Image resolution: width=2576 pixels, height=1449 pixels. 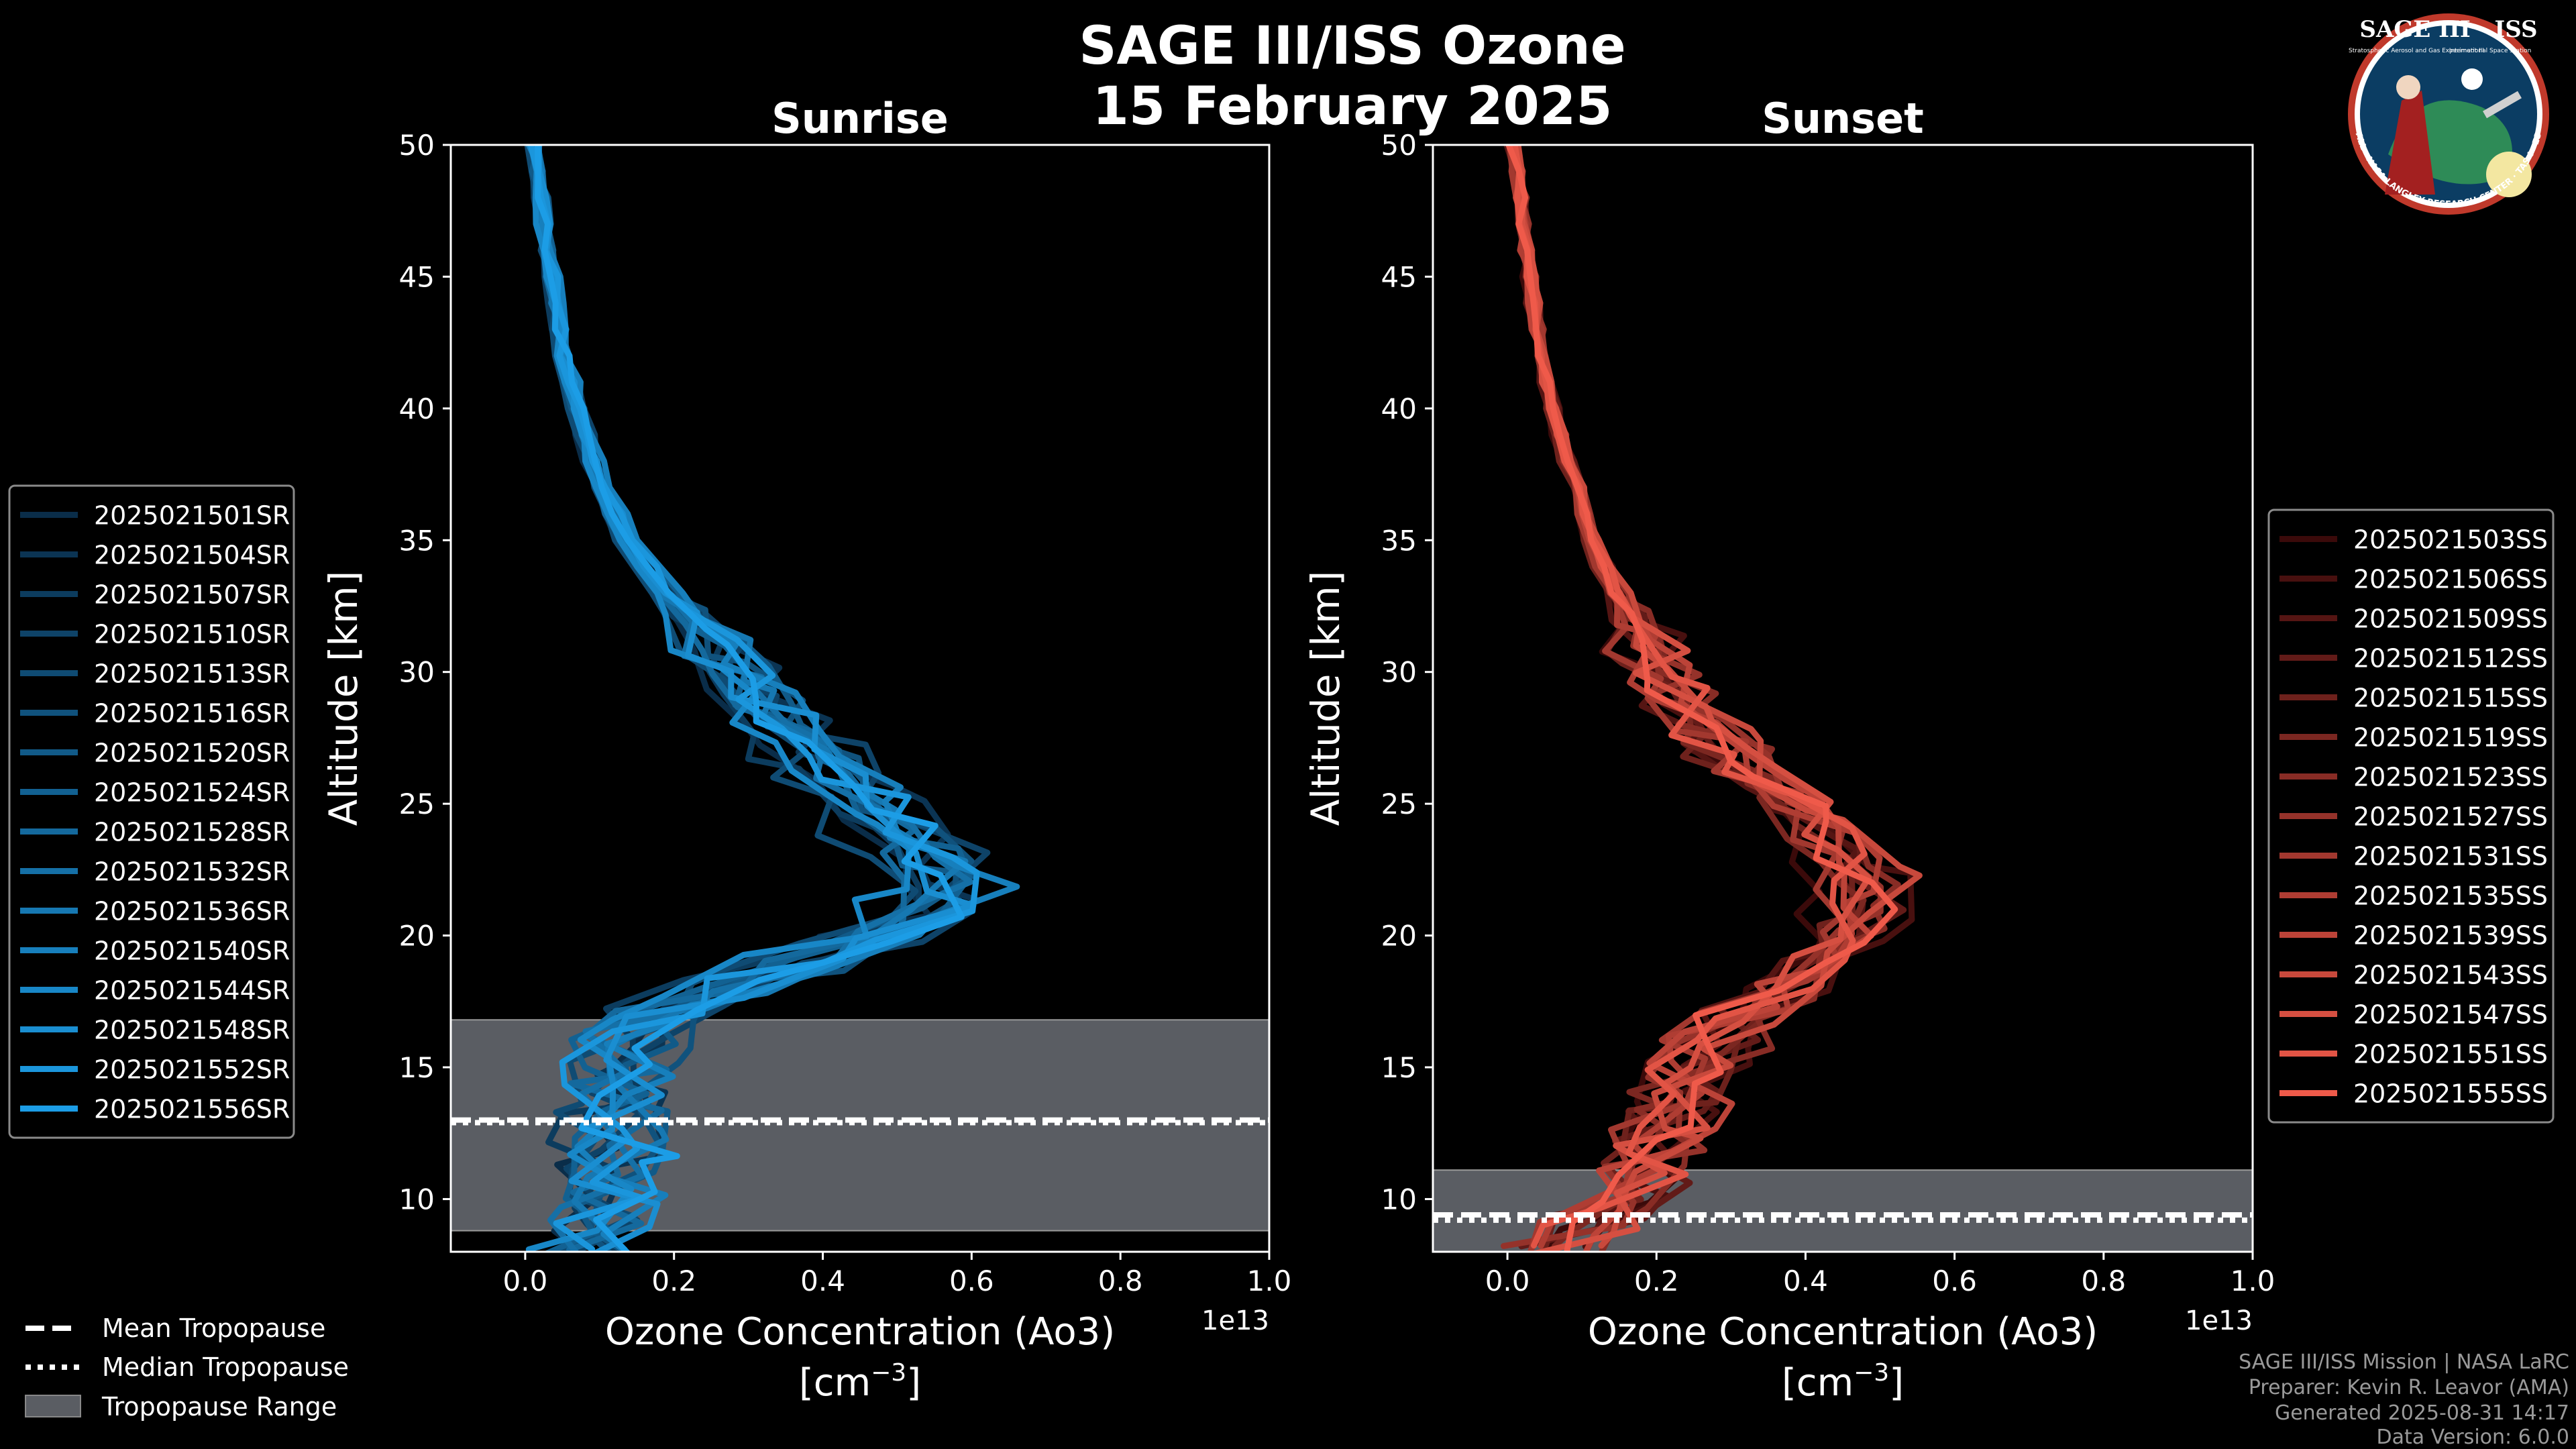 What do you see at coordinates (1399, 145) in the screenshot?
I see `sunset-ytick-label: 50` at bounding box center [1399, 145].